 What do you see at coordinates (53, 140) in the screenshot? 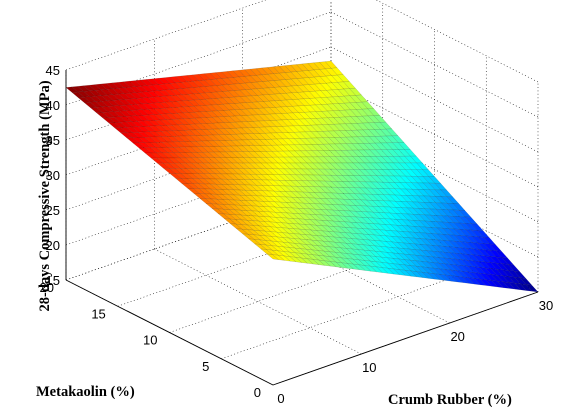
I see `z-tick-label: 35` at bounding box center [53, 140].